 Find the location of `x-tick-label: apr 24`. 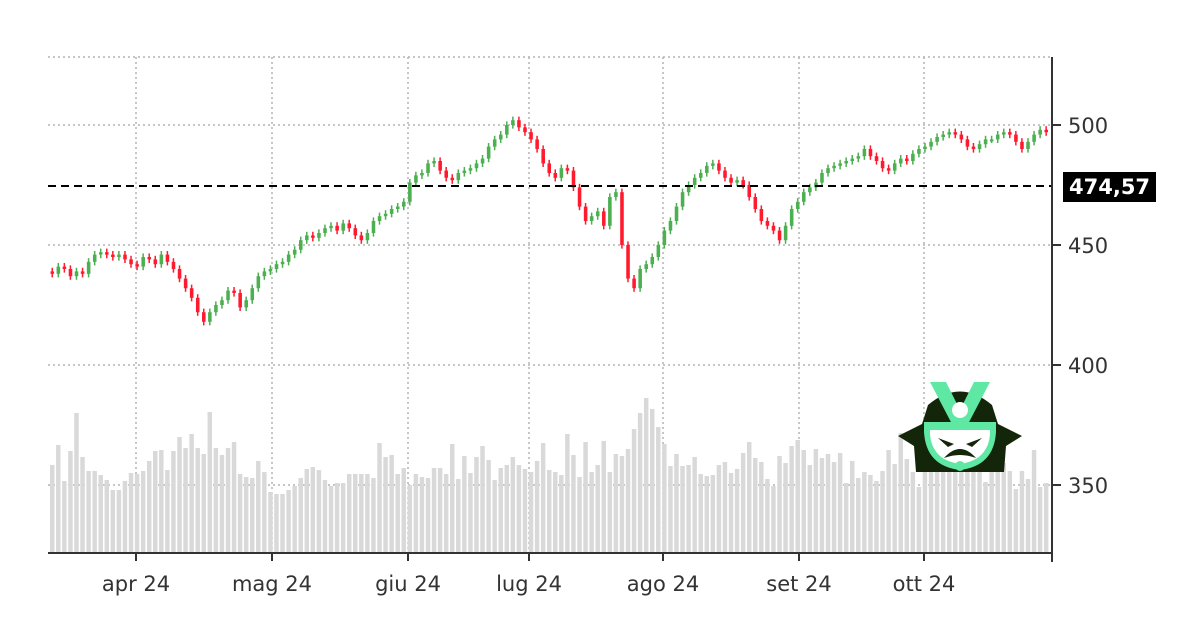

x-tick-label: apr 24 is located at coordinates (136, 584).